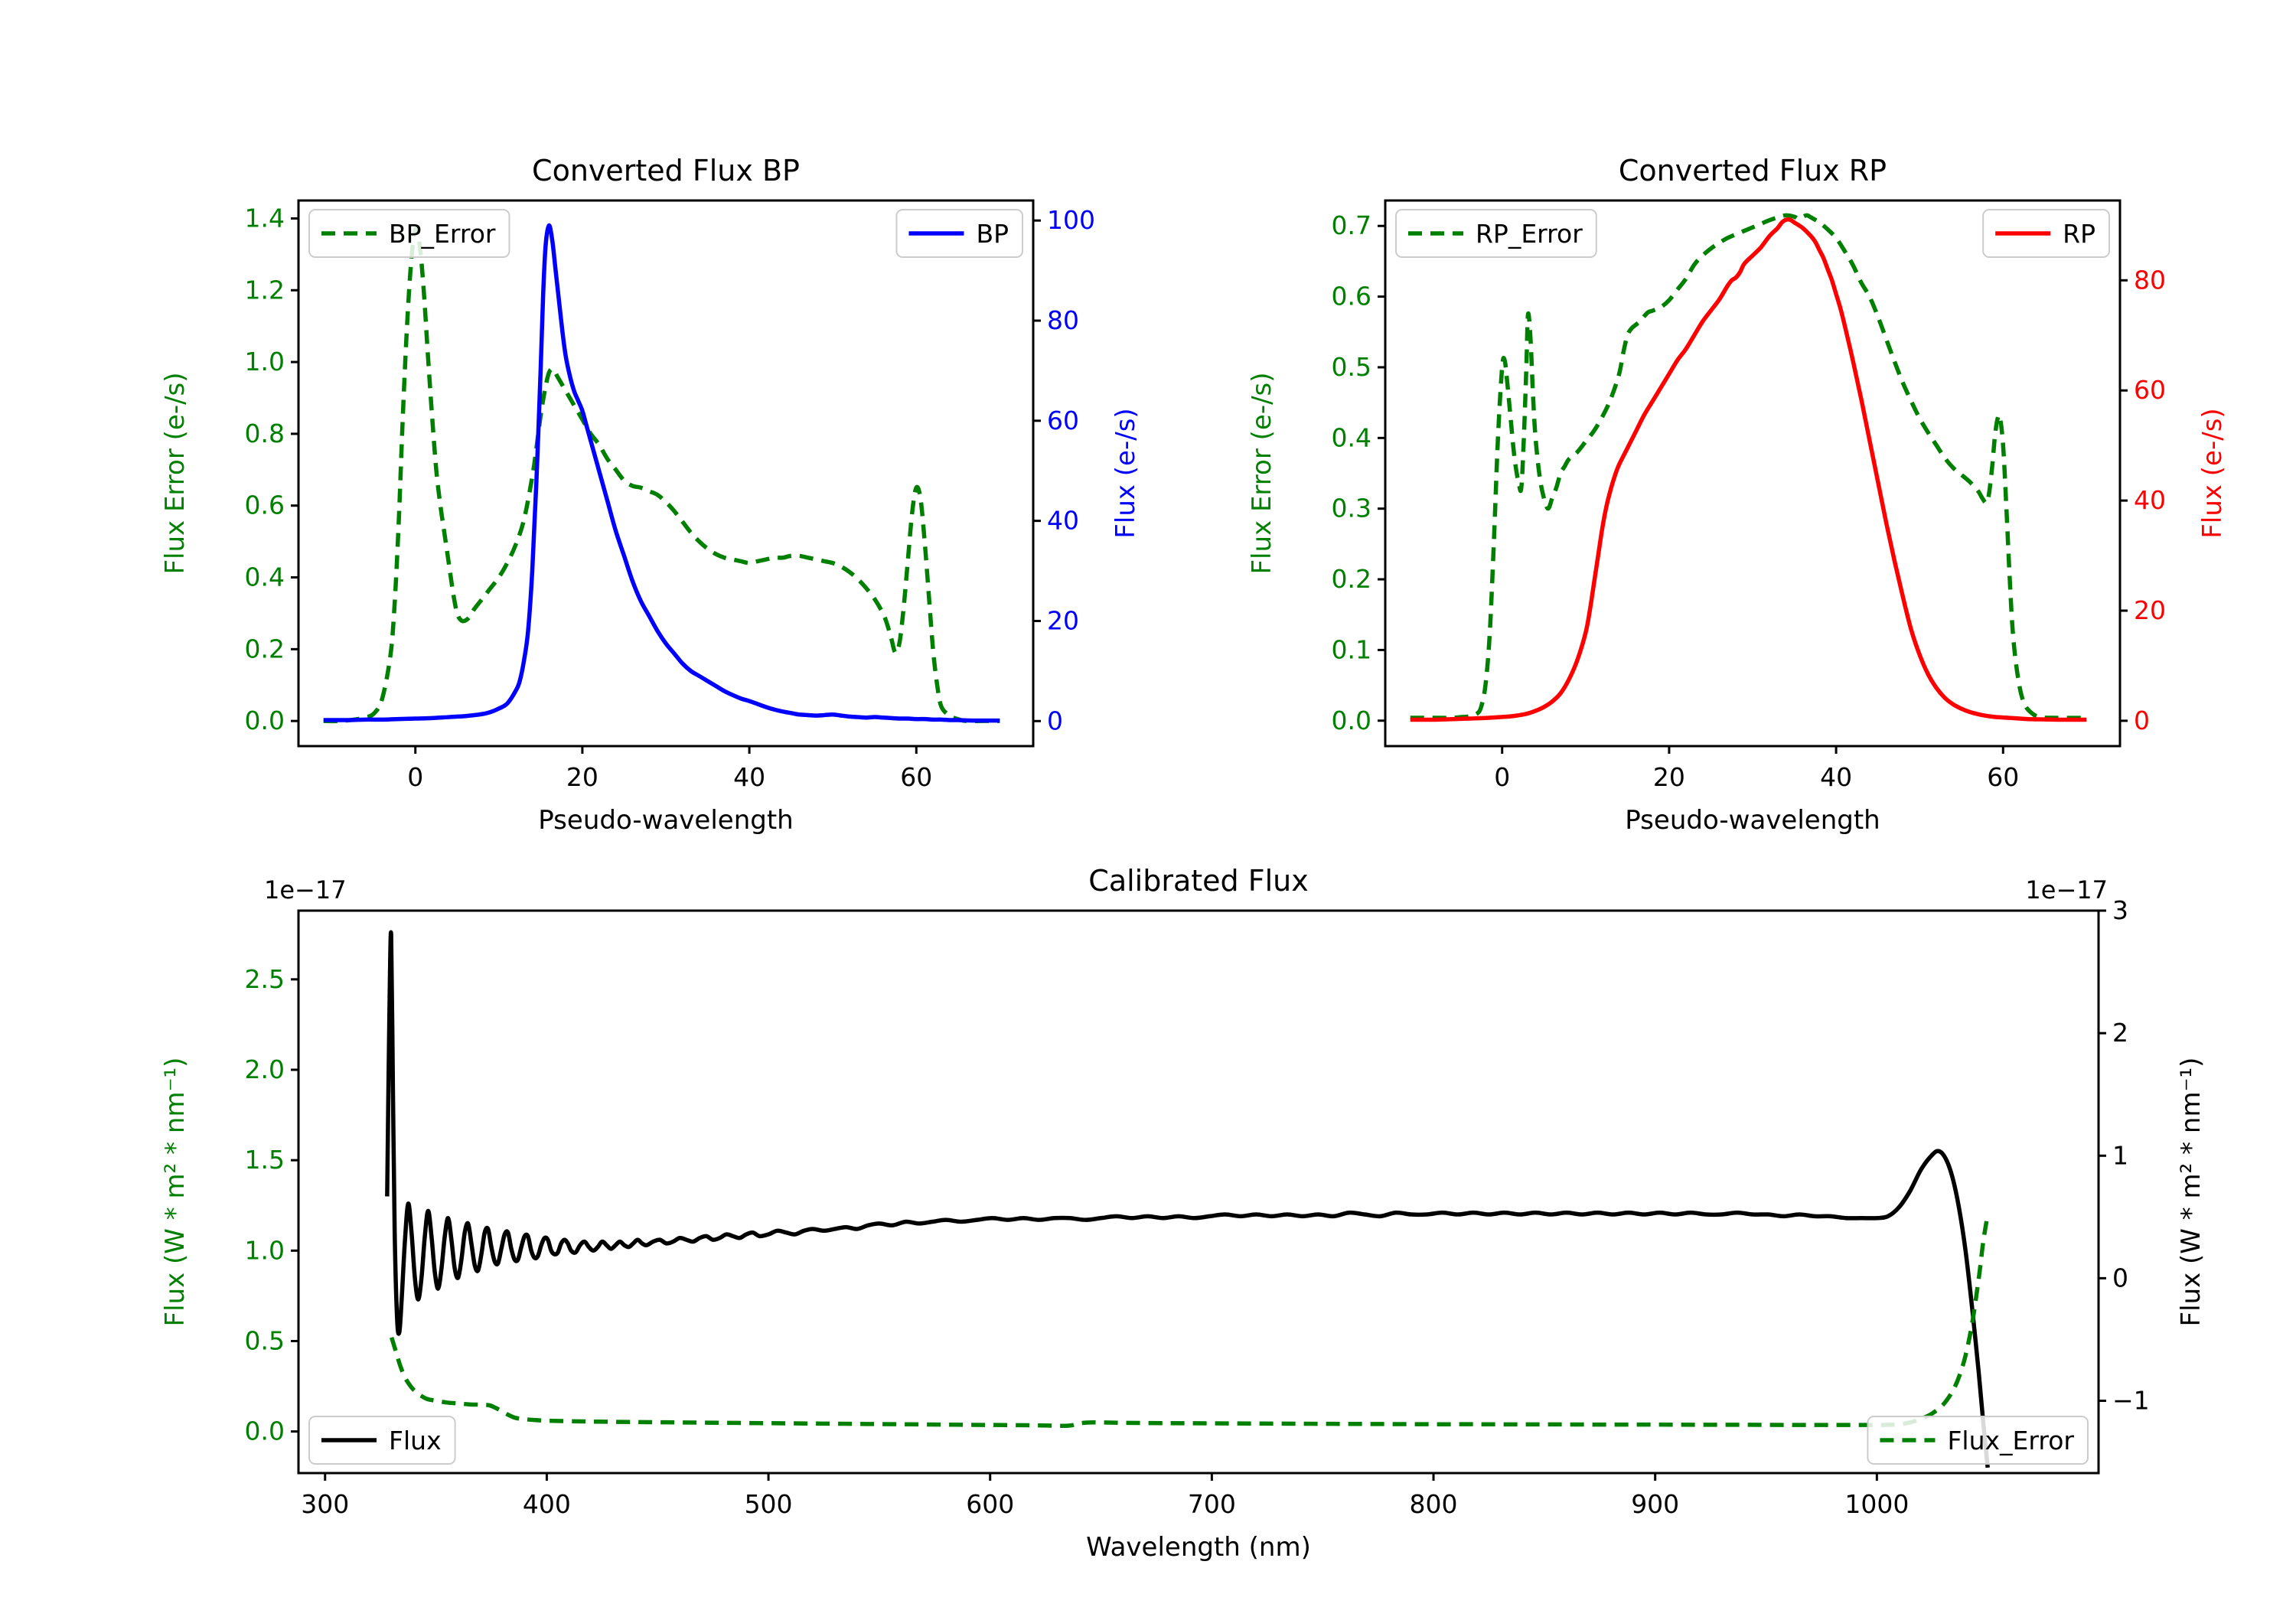 This screenshot has width=2296, height=1607. I want to click on right-tick-label: 3, so click(2120, 910).